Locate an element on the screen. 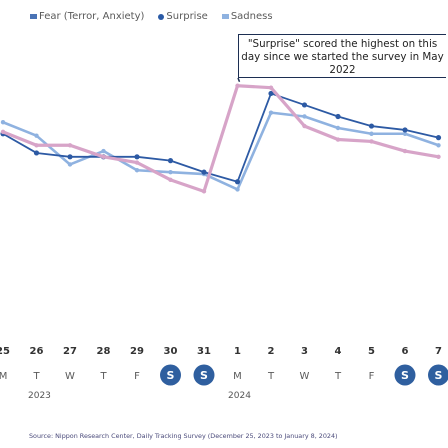  legend-item-surprise: Surprise is located at coordinates (183, 16).